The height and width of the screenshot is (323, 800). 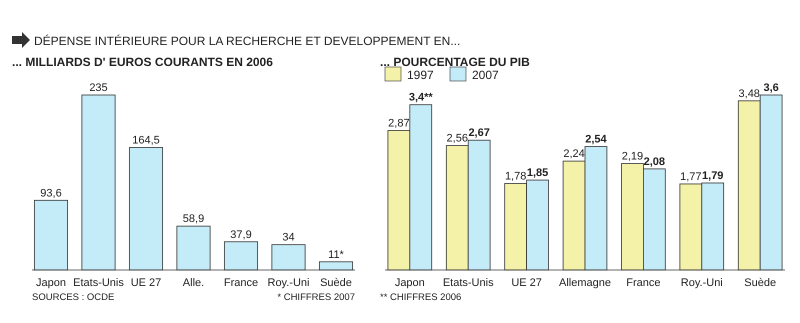 What do you see at coordinates (146, 140) in the screenshot?
I see `data-label: 164,5` at bounding box center [146, 140].